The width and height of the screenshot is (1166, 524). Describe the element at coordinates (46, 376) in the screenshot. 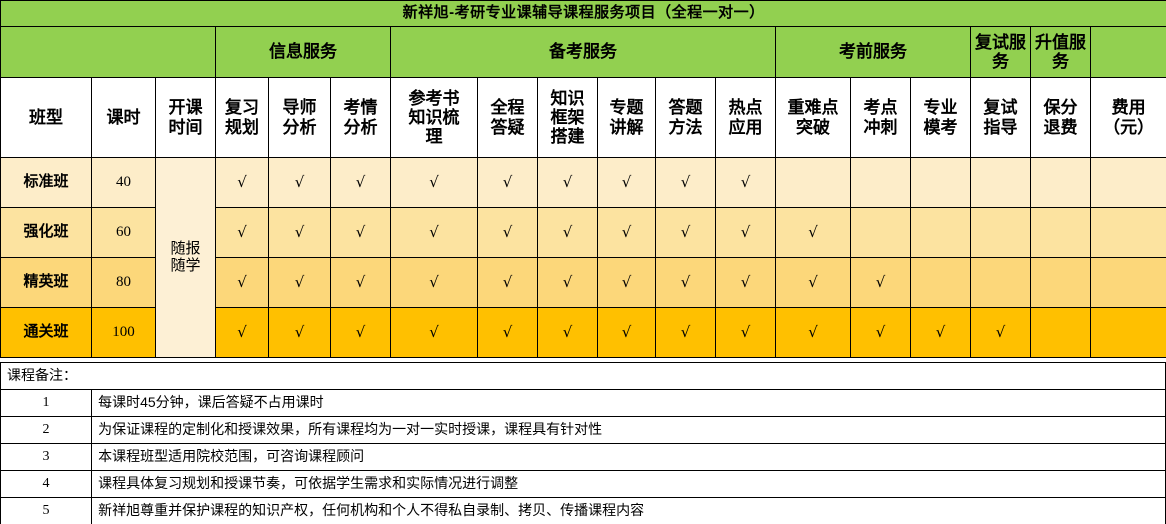

I see `notes-heading: 课程备注：` at that location.